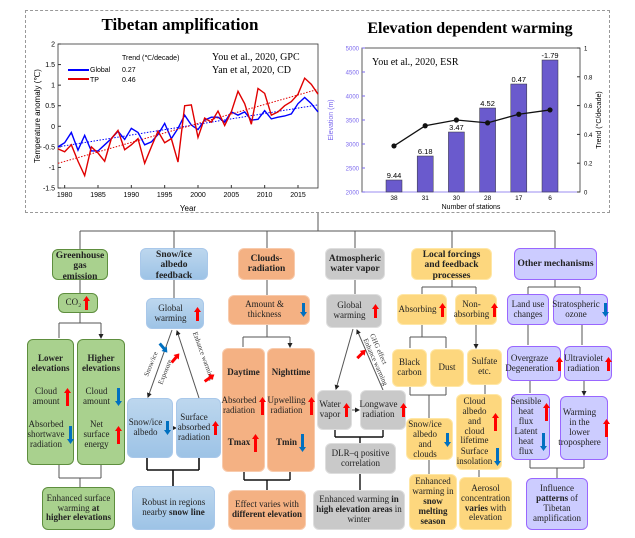 Image resolution: width=635 pixels, height=538 pixels. Describe the element at coordinates (349, 310) in the screenshot. I see `box-text: Global warming` at that location.